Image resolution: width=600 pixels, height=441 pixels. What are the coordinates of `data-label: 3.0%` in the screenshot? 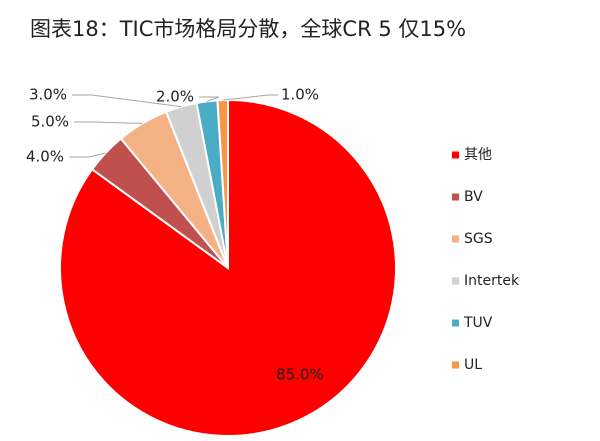 It's located at (48, 95).